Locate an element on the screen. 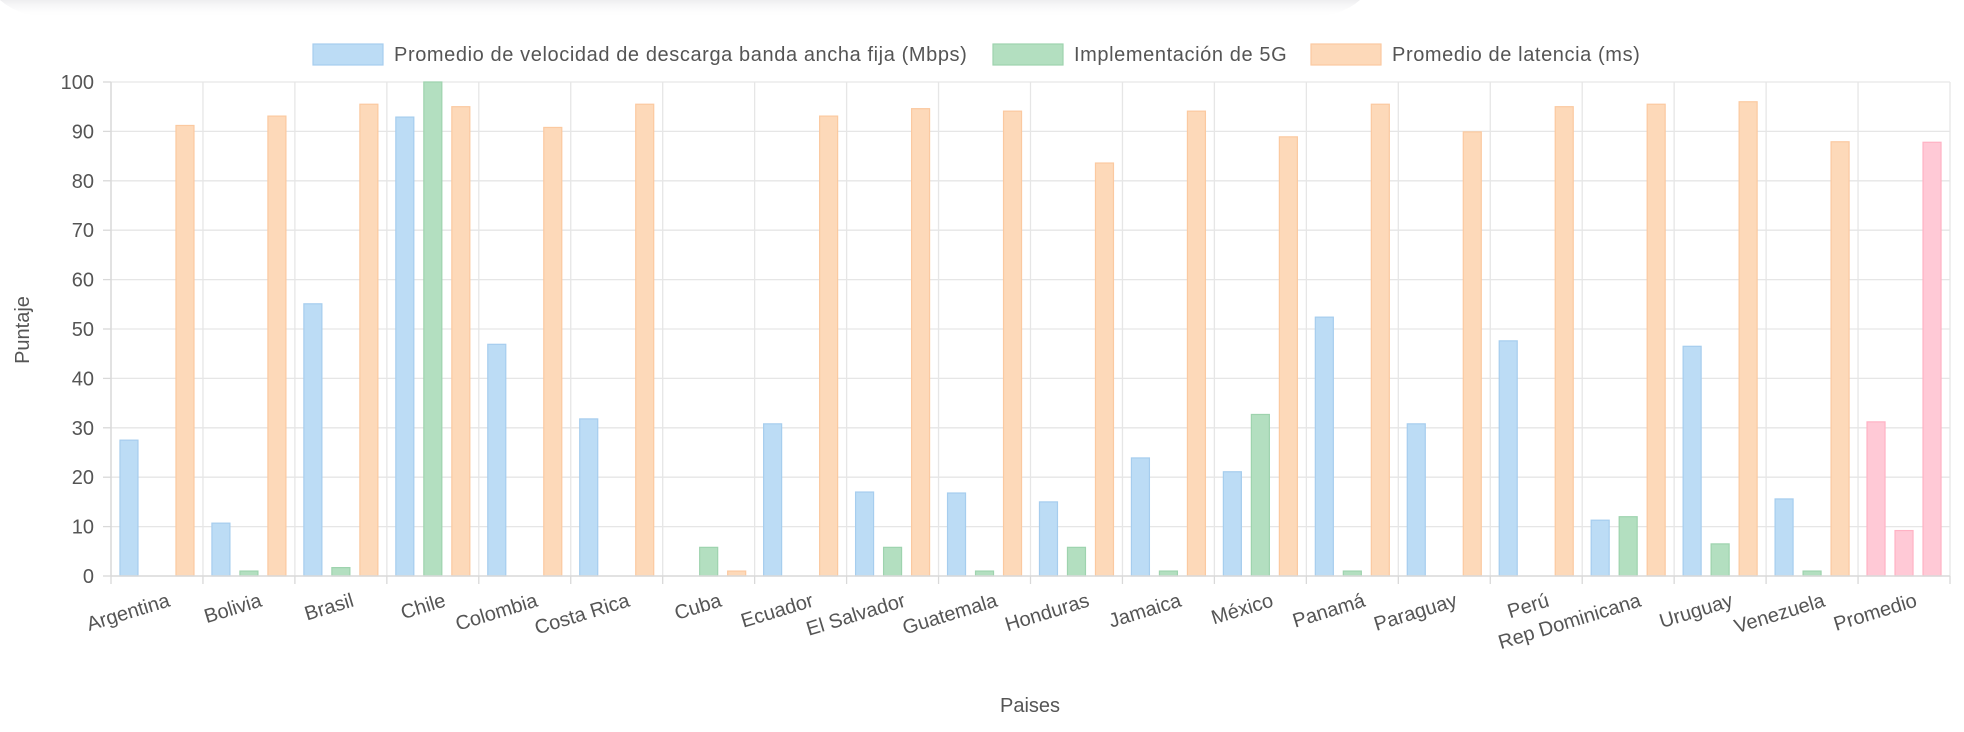 The image size is (1964, 732). x-axis-title: Paises is located at coordinates (1030, 706).